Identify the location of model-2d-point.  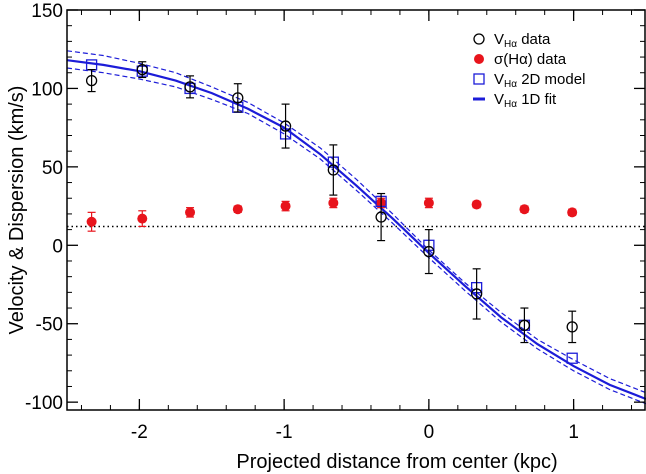
(572, 358).